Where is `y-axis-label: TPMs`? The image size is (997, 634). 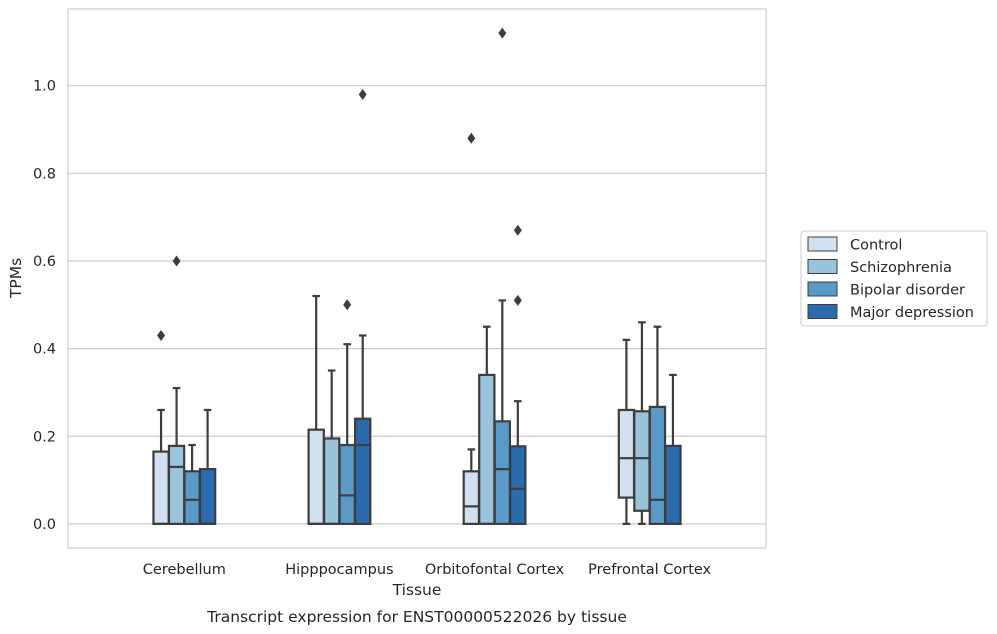
y-axis-label: TPMs is located at coordinates (16, 278).